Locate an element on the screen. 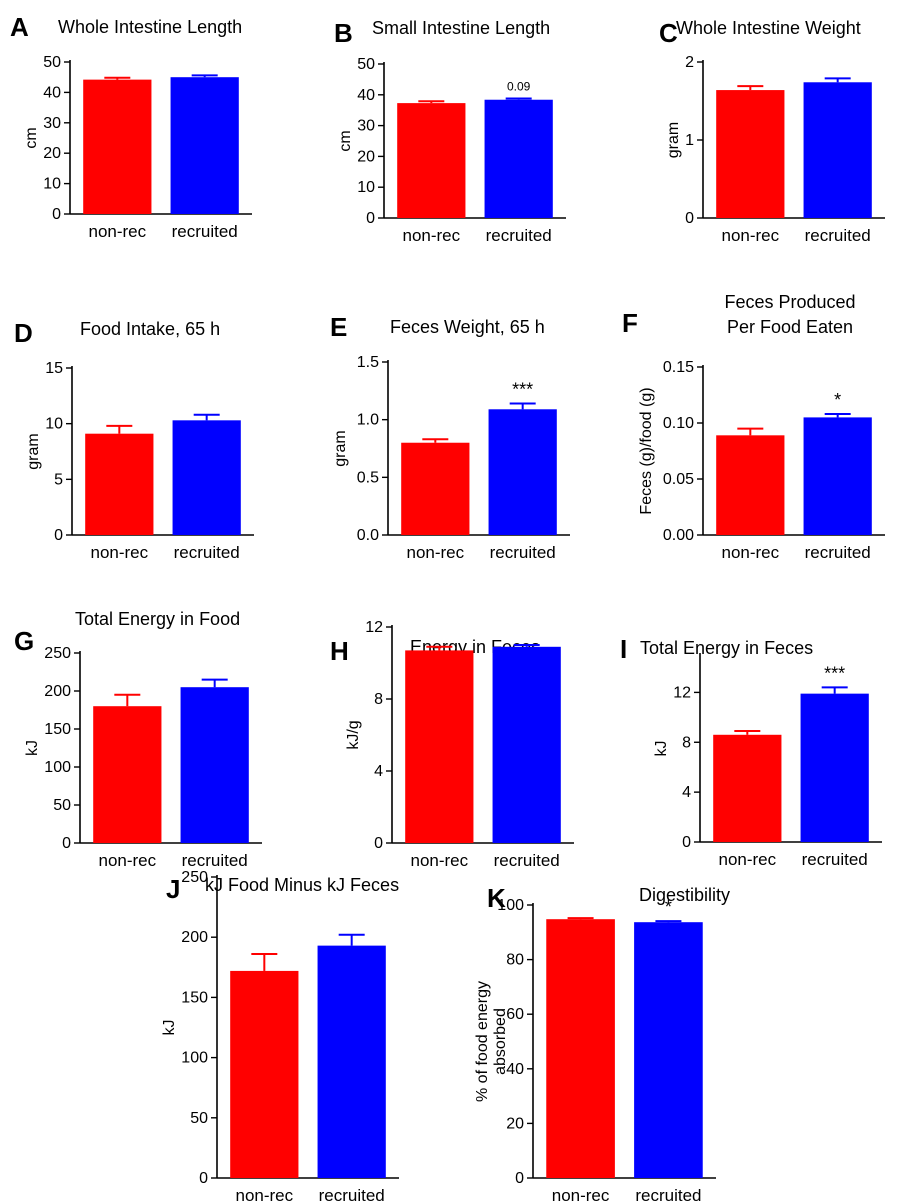 The width and height of the screenshot is (911, 1204). panel-e-title: Feces Weight, 65 h is located at coordinates (467, 327).